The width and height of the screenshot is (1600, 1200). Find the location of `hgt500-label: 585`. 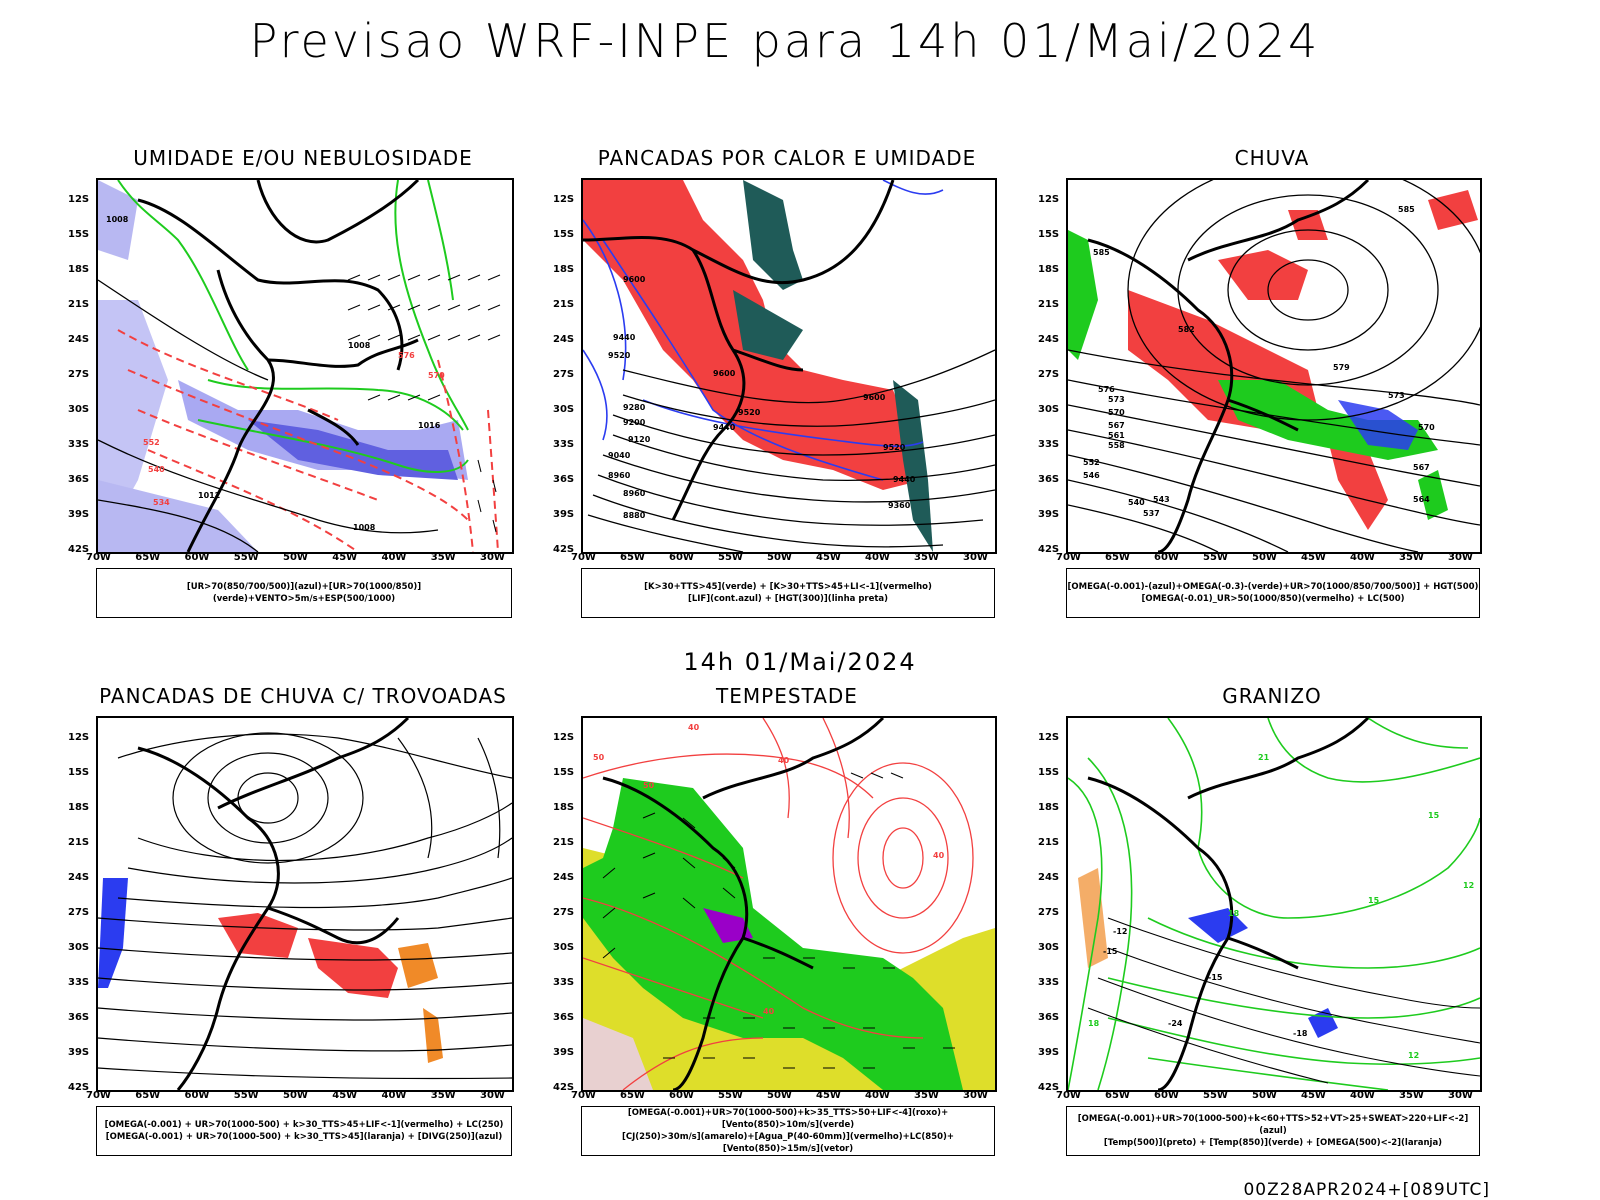

hgt500-label: 585 is located at coordinates (1101, 252).